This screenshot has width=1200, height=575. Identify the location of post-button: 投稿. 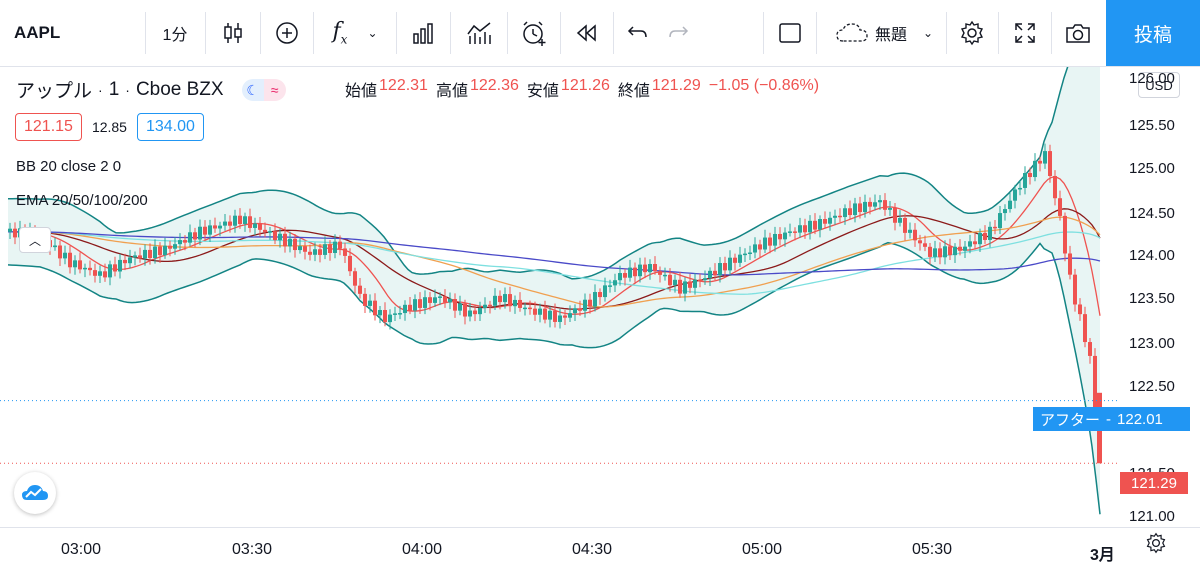
(1153, 33).